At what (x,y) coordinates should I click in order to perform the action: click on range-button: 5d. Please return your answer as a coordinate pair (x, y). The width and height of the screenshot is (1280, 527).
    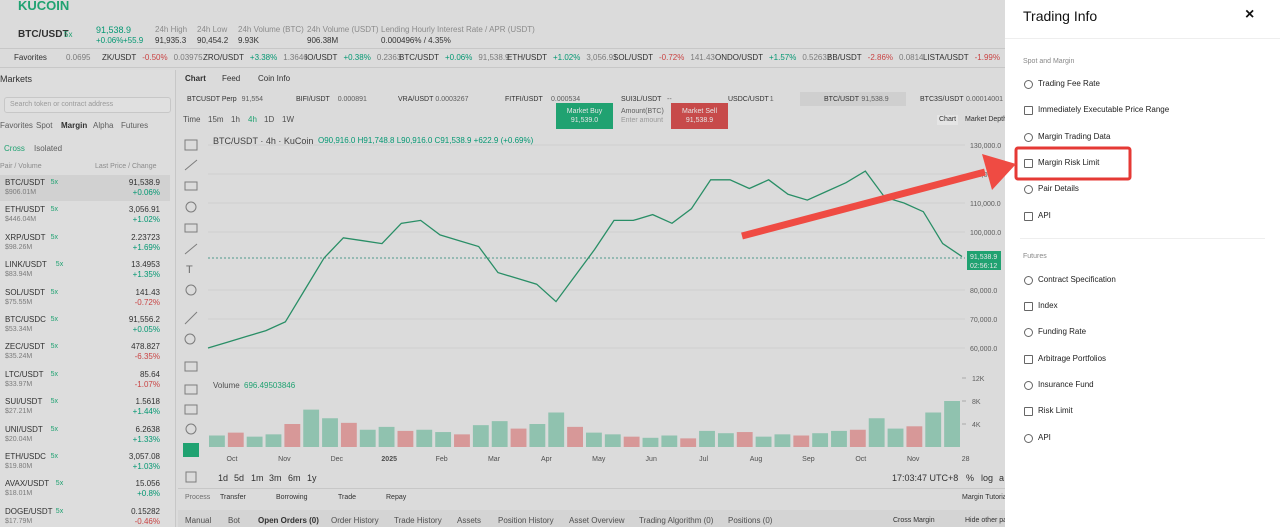
    Looking at the image, I should click on (239, 478).